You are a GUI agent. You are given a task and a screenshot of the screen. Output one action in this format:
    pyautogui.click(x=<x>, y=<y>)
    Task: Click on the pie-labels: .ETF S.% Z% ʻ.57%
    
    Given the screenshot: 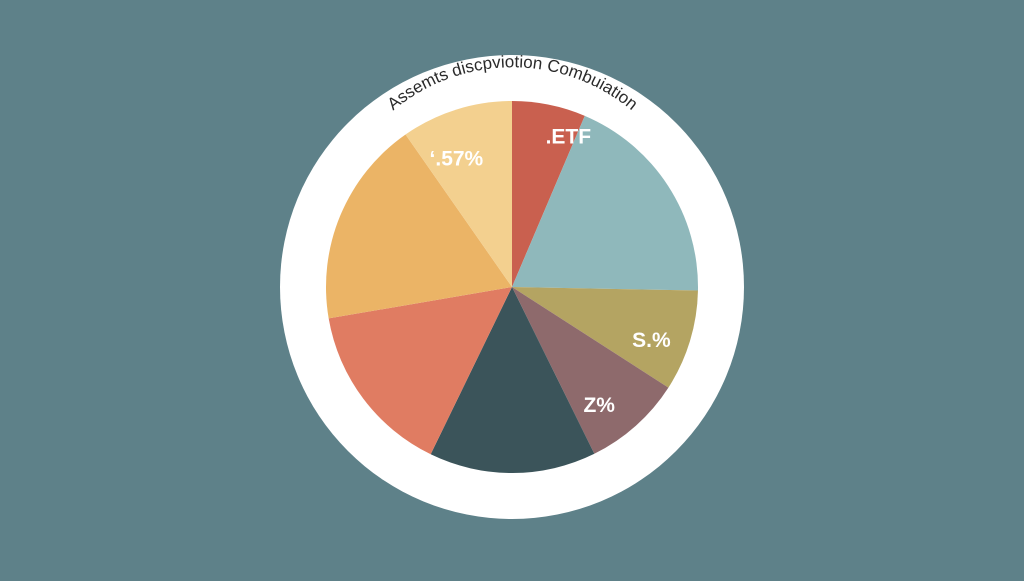 What is the action you would take?
    pyautogui.click(x=550, y=271)
    